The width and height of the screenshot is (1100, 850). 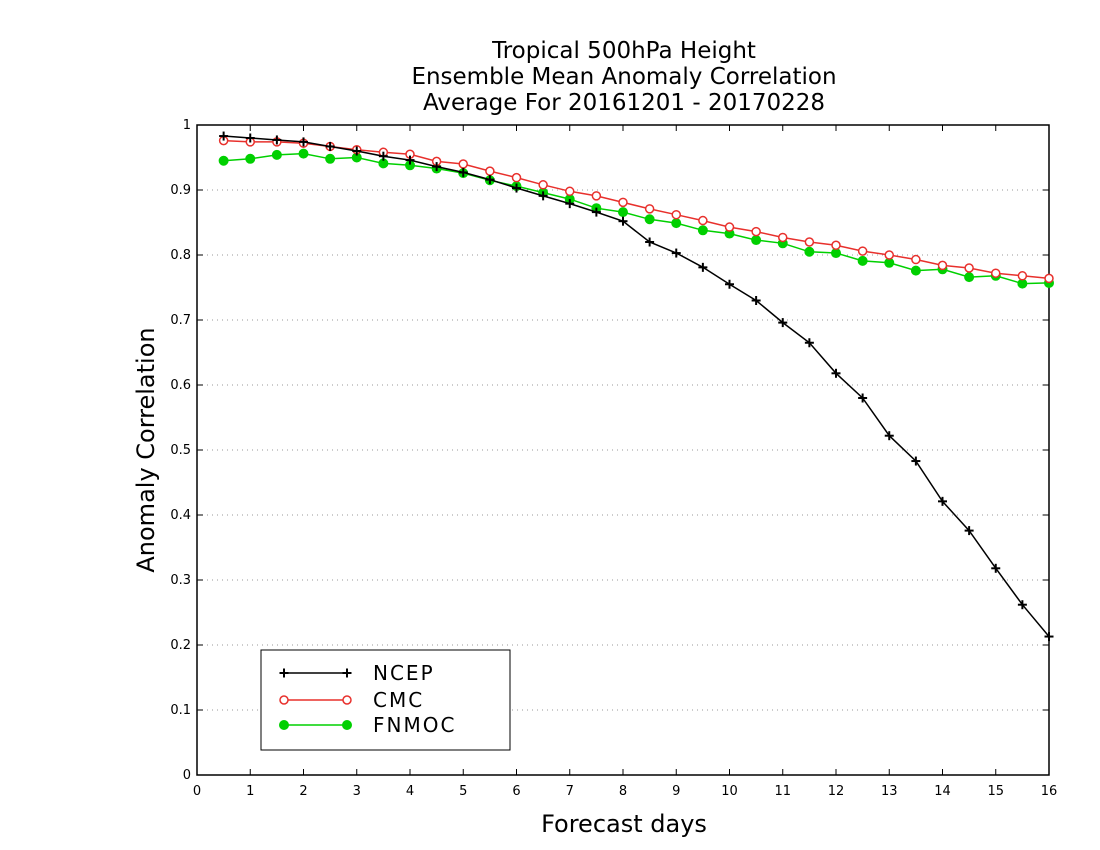 I want to click on series-line-cmc, so click(x=636, y=209).